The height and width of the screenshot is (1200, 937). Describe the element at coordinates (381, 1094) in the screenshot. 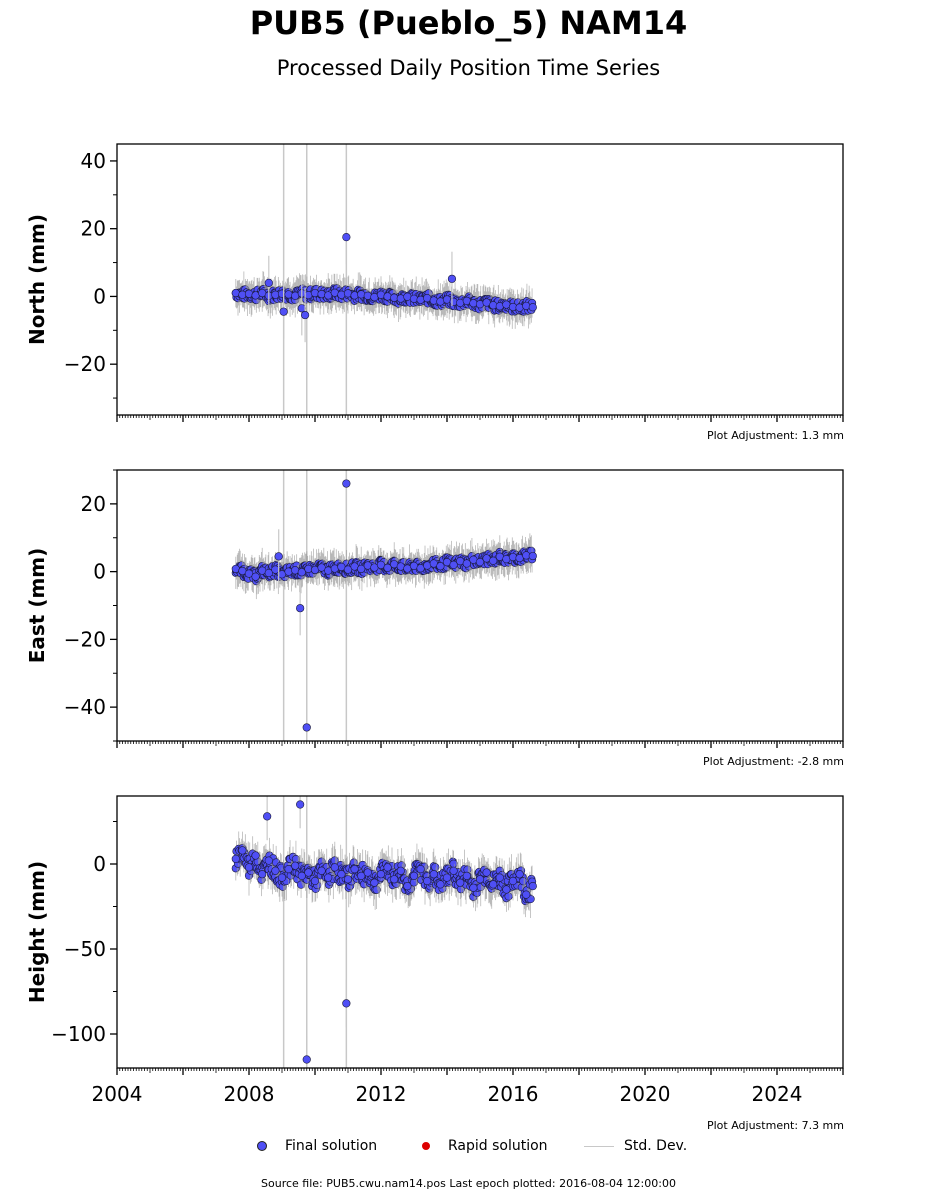

I see `x-tick-label: 2012` at that location.